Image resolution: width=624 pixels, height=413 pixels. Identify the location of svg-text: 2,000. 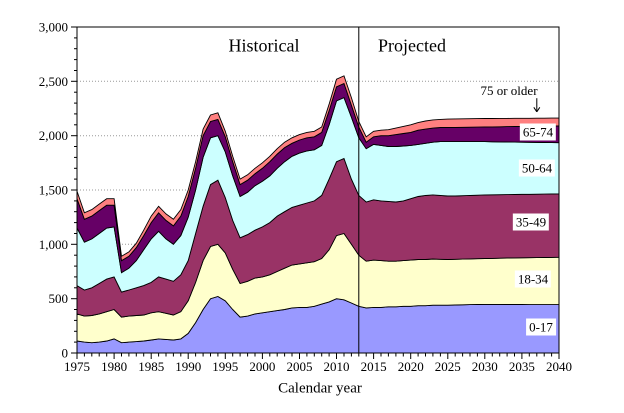
(53, 135).